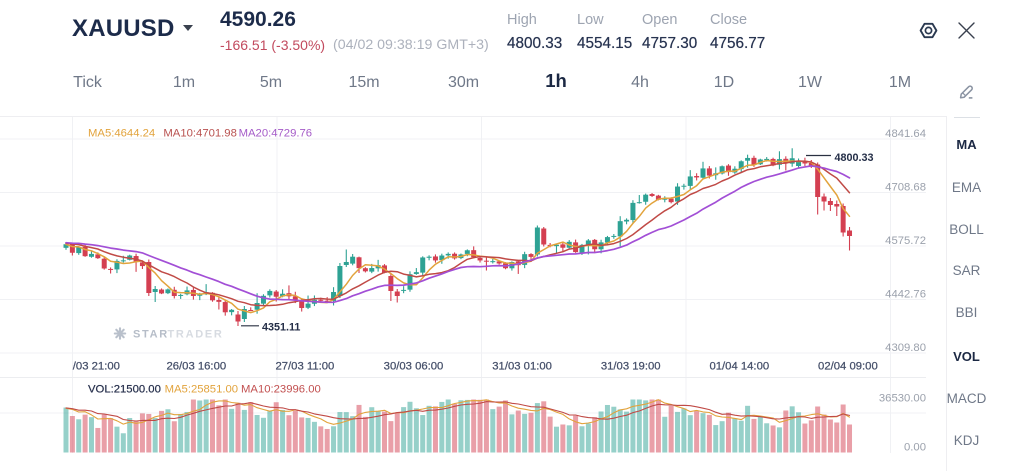 The height and width of the screenshot is (471, 1024). I want to click on svg-text: TRADER, so click(196, 335).